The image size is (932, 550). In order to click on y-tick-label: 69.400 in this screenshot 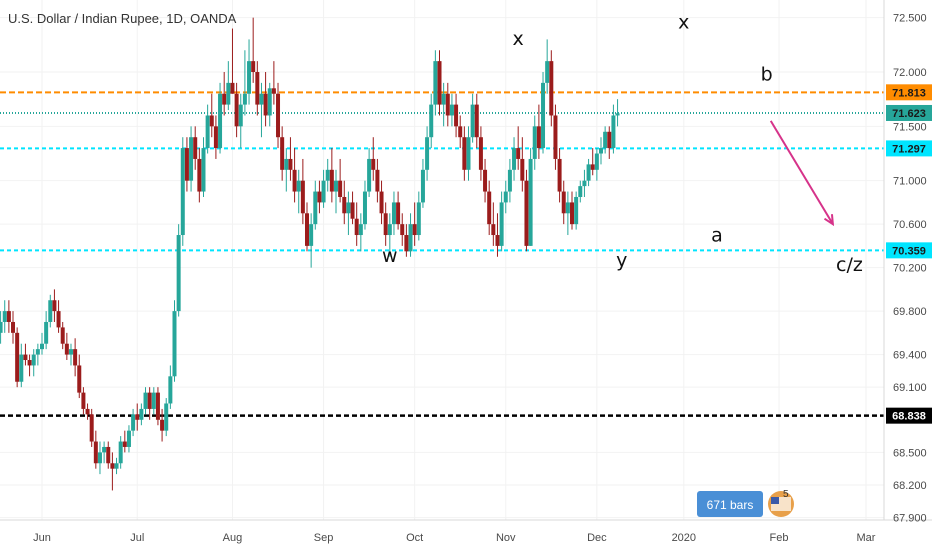, I will do `click(910, 356)`.